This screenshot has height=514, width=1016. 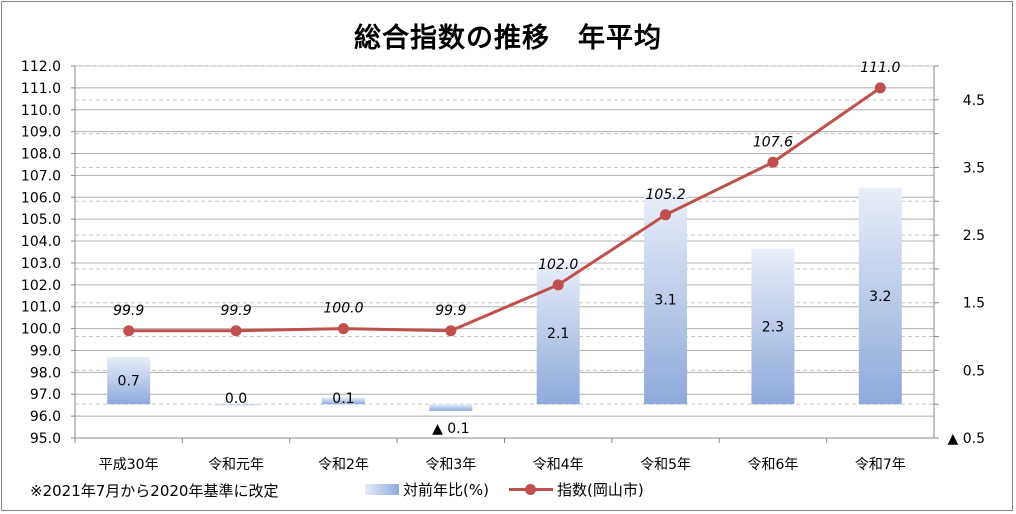 I want to click on left-tick-label: 96.0, so click(x=45, y=417).